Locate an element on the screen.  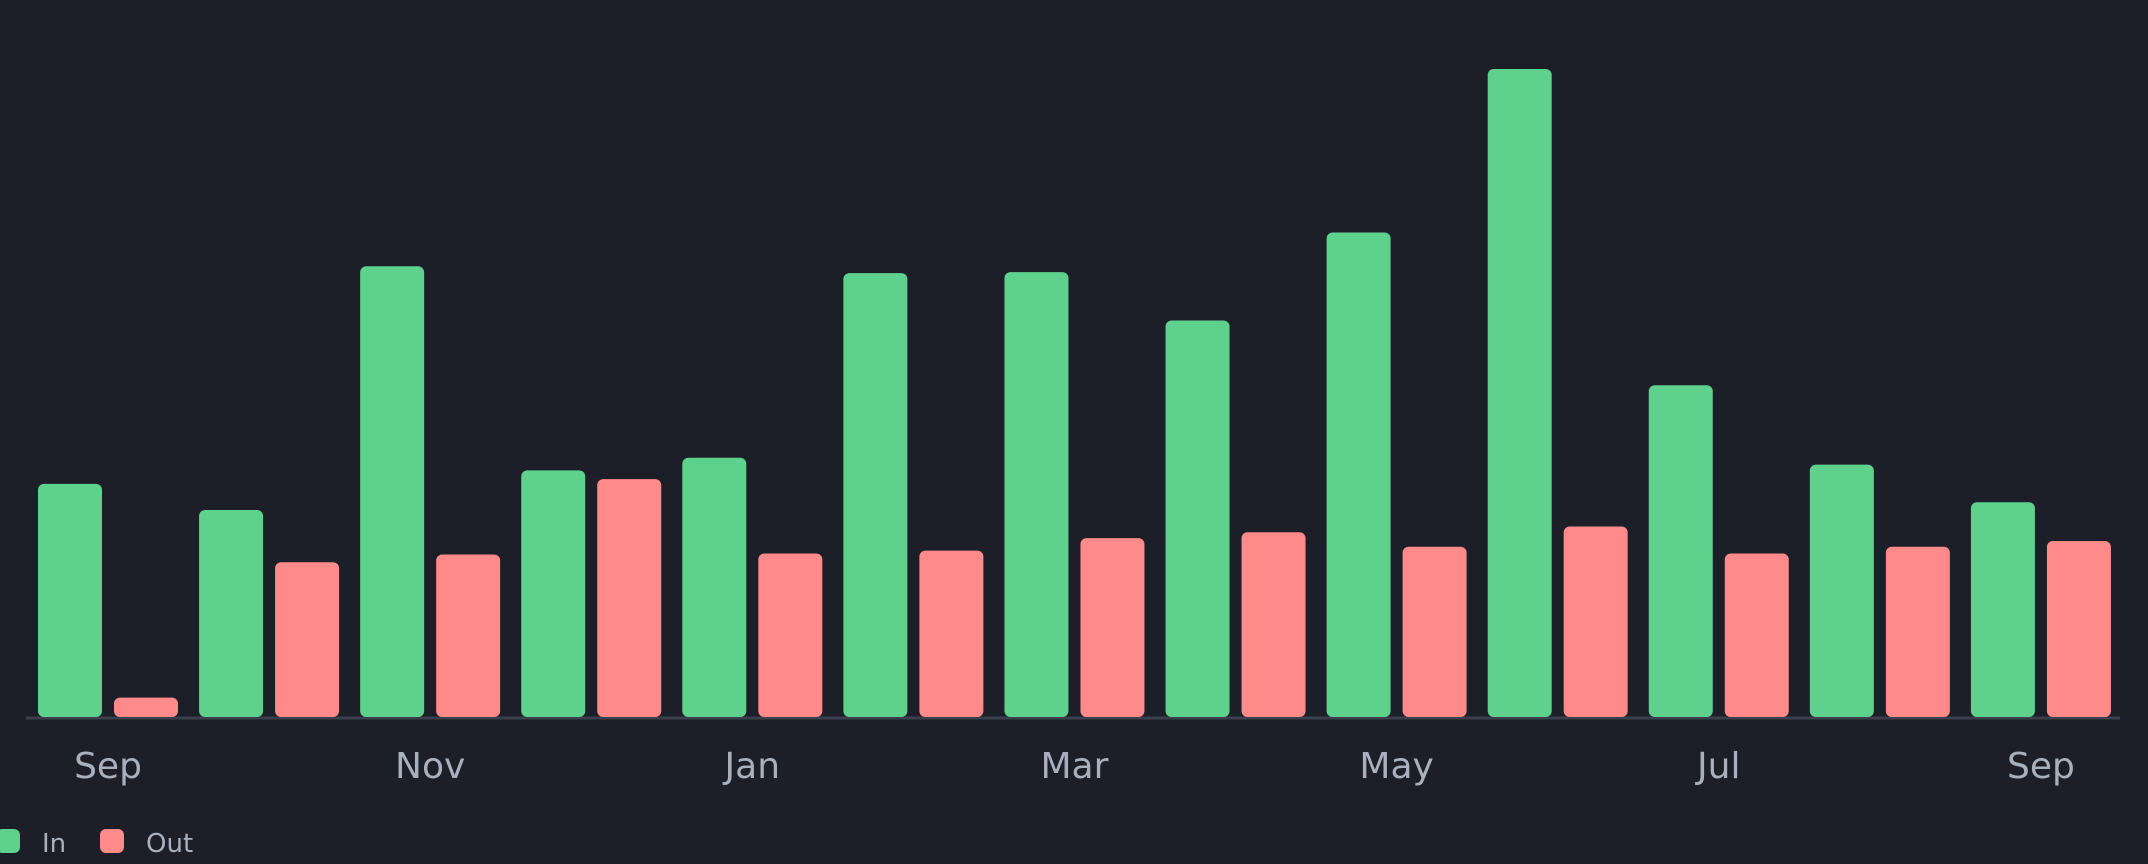
legend-swatch-in is located at coordinates (10, 841).